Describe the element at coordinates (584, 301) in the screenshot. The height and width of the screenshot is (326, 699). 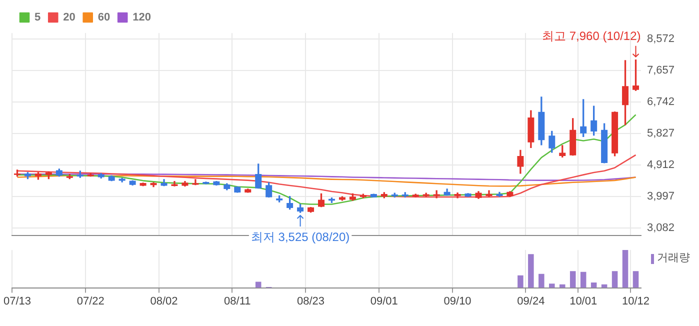
I see `x-tick-label: 10/01` at that location.